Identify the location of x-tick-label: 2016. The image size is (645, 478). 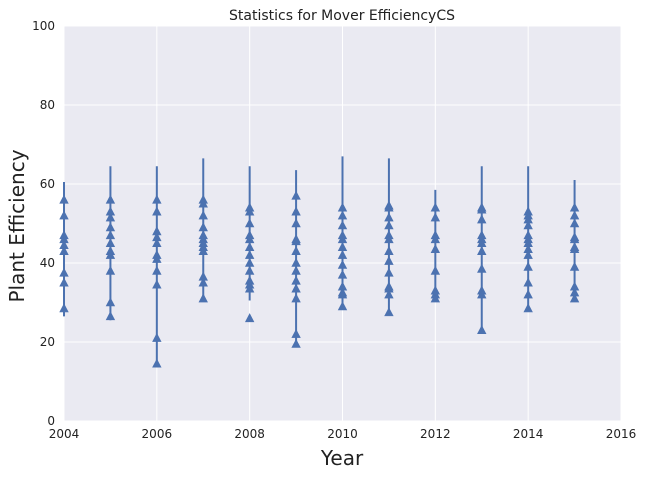
(621, 434).